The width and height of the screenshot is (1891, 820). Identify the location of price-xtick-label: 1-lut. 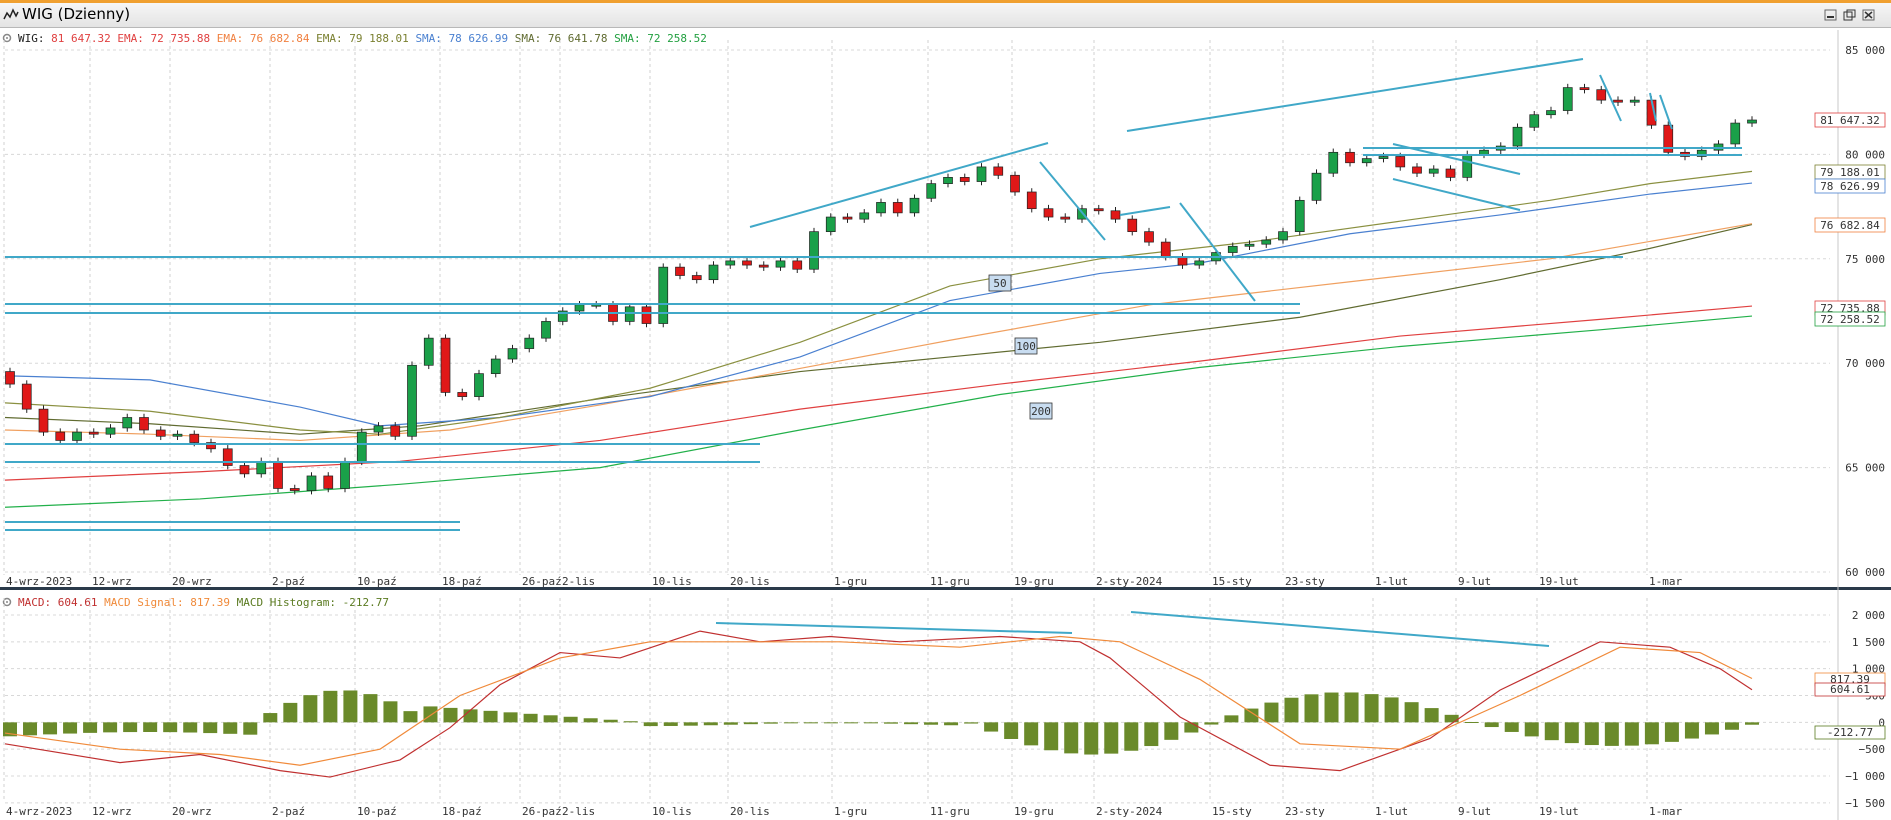
(1391, 581).